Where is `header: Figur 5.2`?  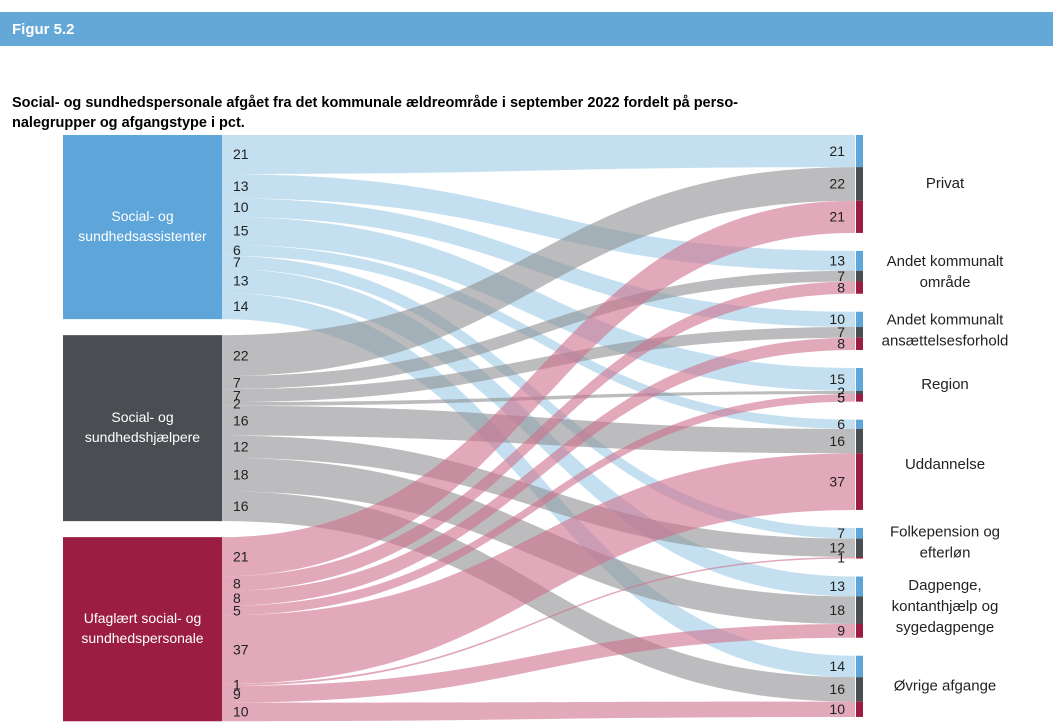 header: Figur 5.2 is located at coordinates (43, 29).